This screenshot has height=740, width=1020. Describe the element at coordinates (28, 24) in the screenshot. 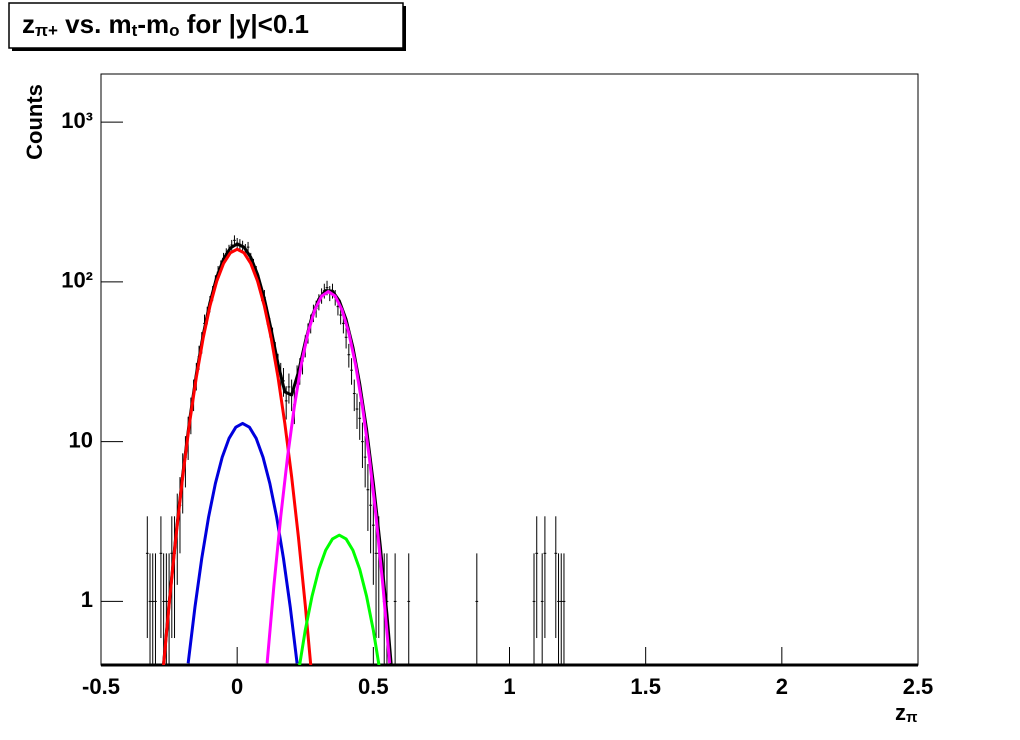

I see `title-text: z` at that location.